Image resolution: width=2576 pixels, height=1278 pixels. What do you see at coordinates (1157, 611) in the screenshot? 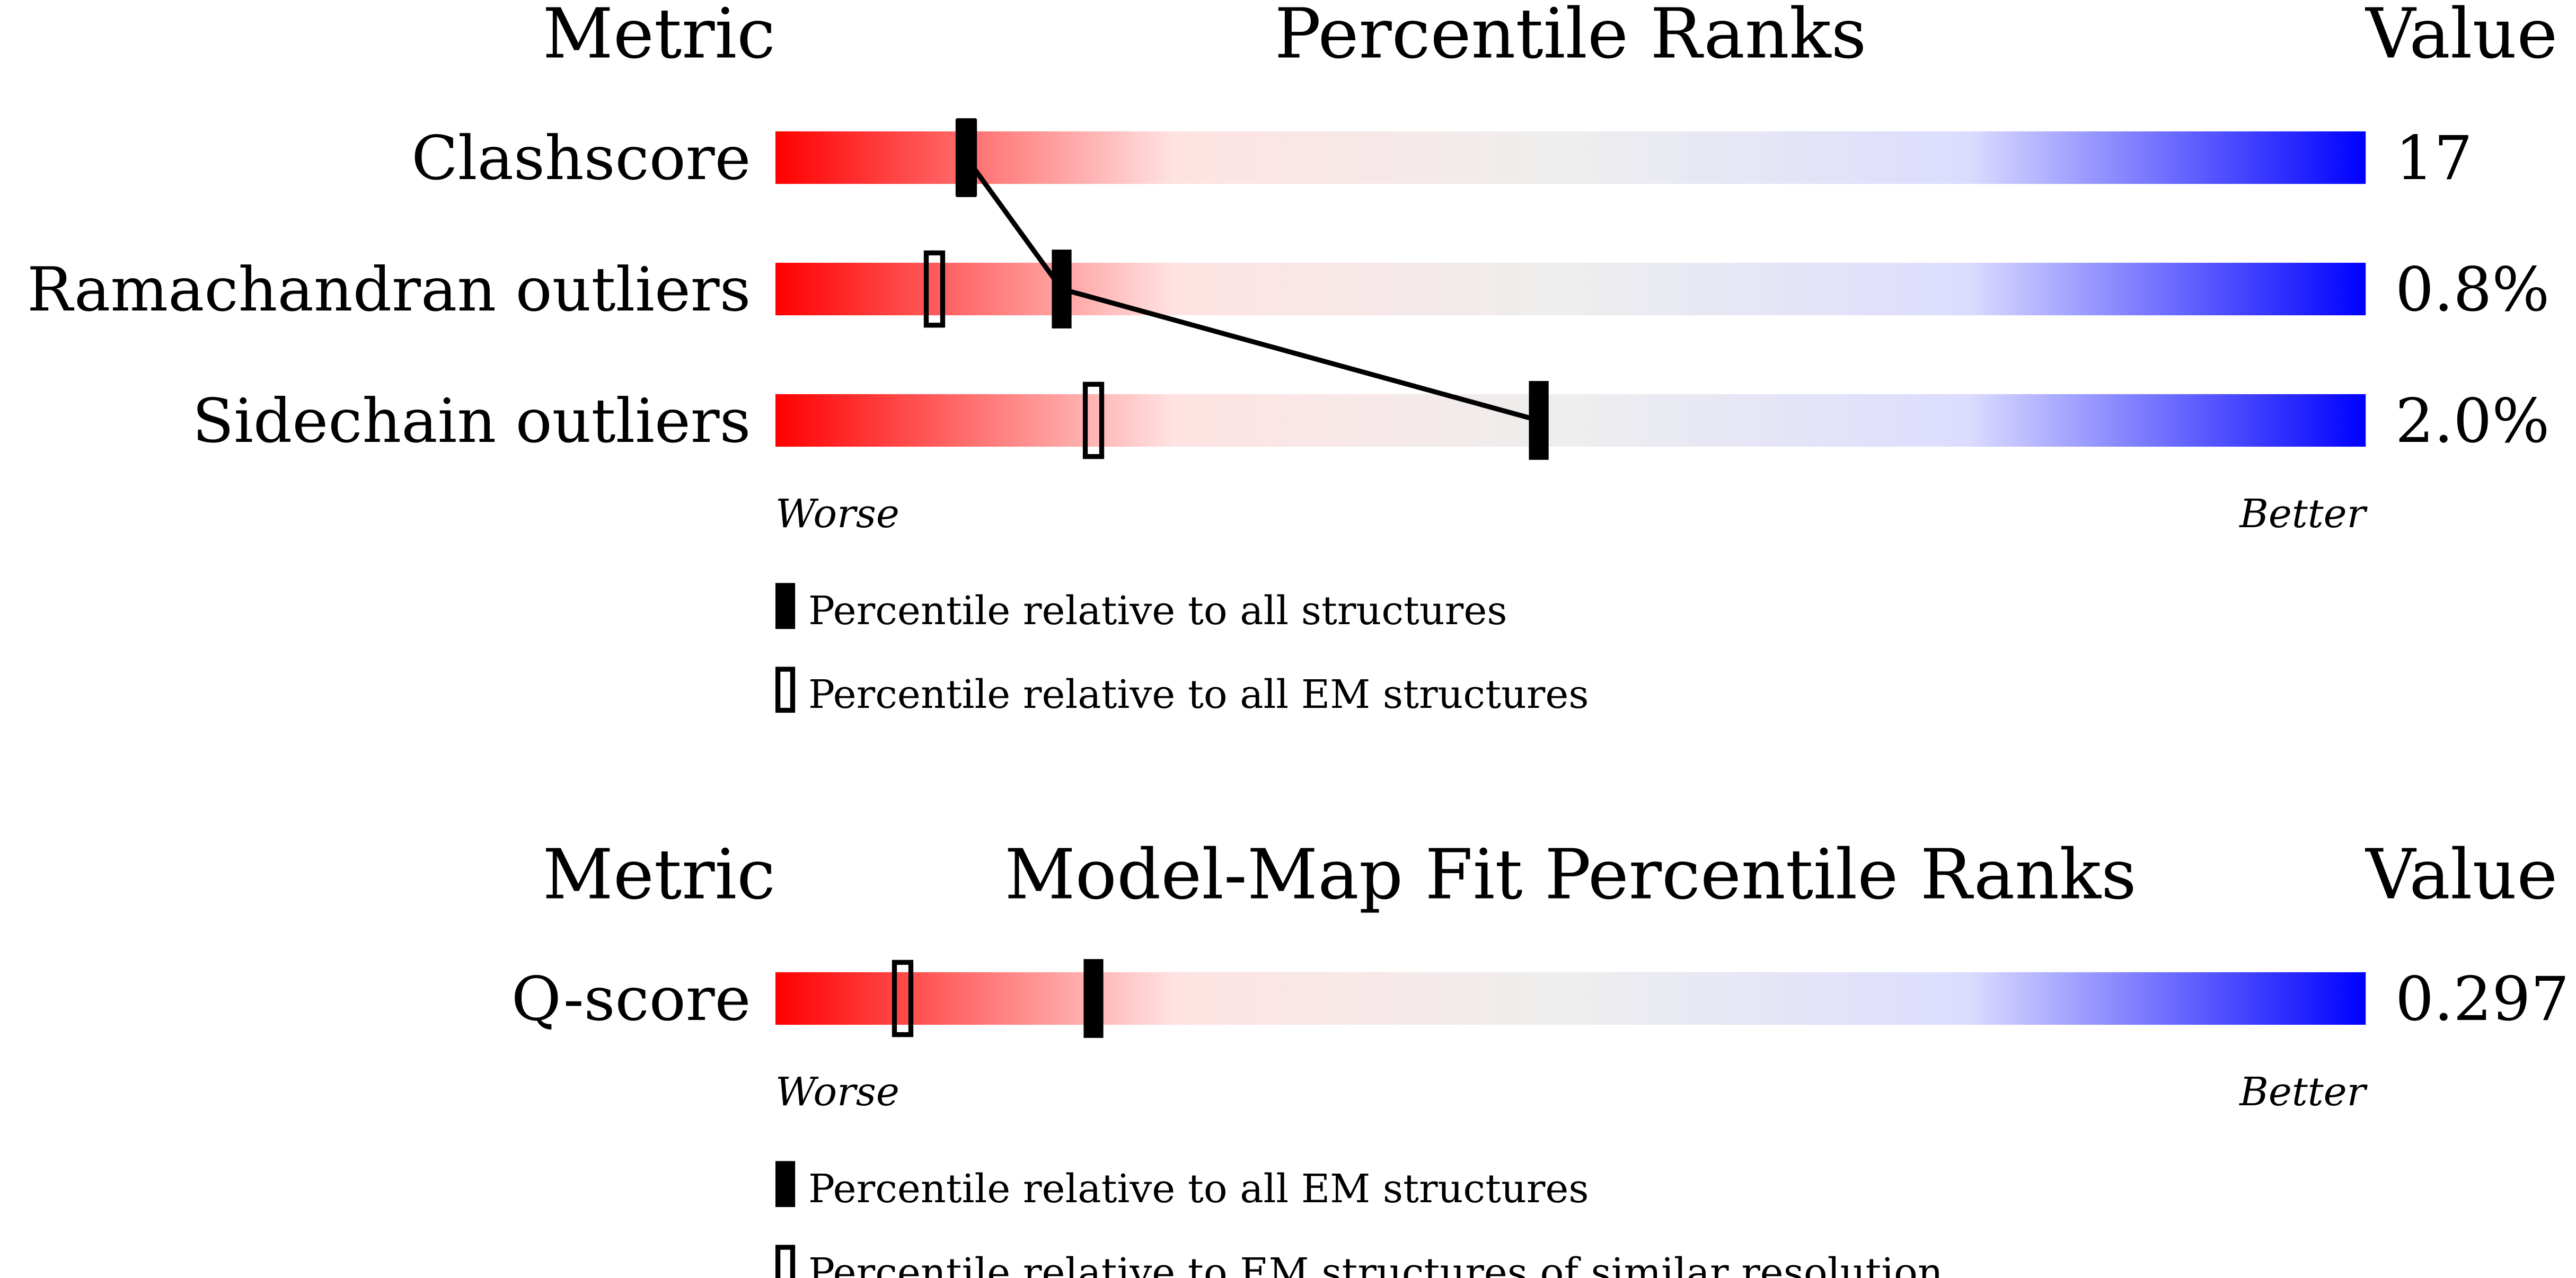
I see `legend-label: Percentile relative to all structures` at bounding box center [1157, 611].